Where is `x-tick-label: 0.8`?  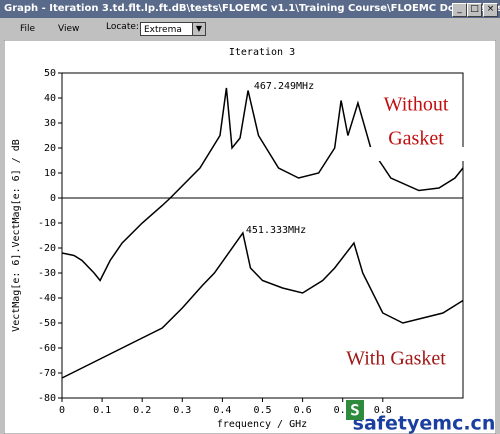
x-tick-label: 0.8 is located at coordinates (383, 410).